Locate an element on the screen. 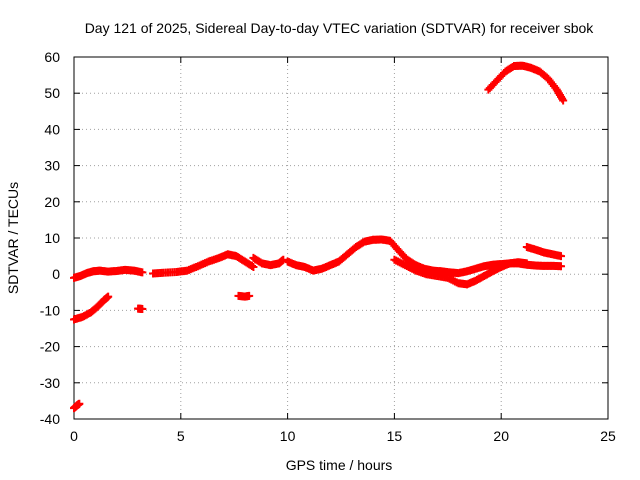 The image size is (640, 480). series-trace-a is located at coordinates (108, 273).